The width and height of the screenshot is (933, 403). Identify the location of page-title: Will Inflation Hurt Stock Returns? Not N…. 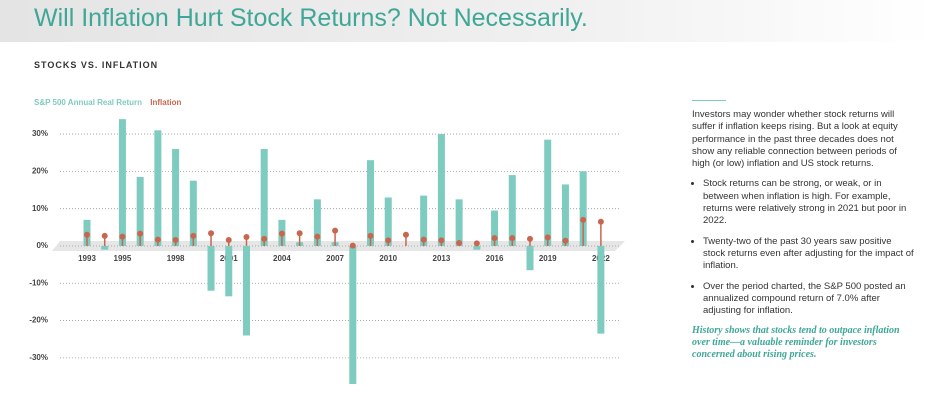
(311, 18).